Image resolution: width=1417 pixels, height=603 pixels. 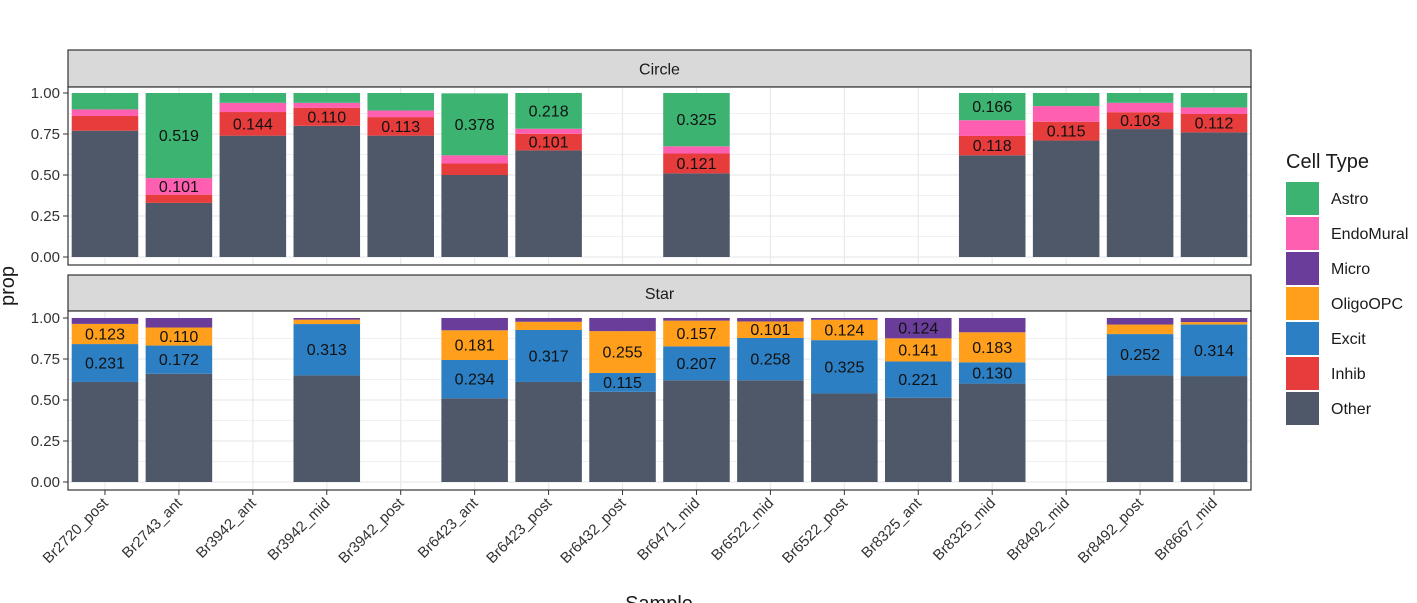 I want to click on data-label: 0.252, so click(x=1140, y=355).